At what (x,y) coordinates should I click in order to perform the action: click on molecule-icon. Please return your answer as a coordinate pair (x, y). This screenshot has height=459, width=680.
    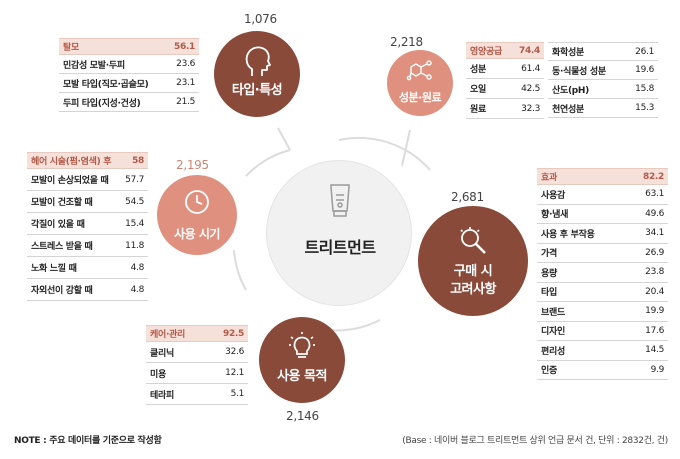
    Looking at the image, I should click on (419, 70).